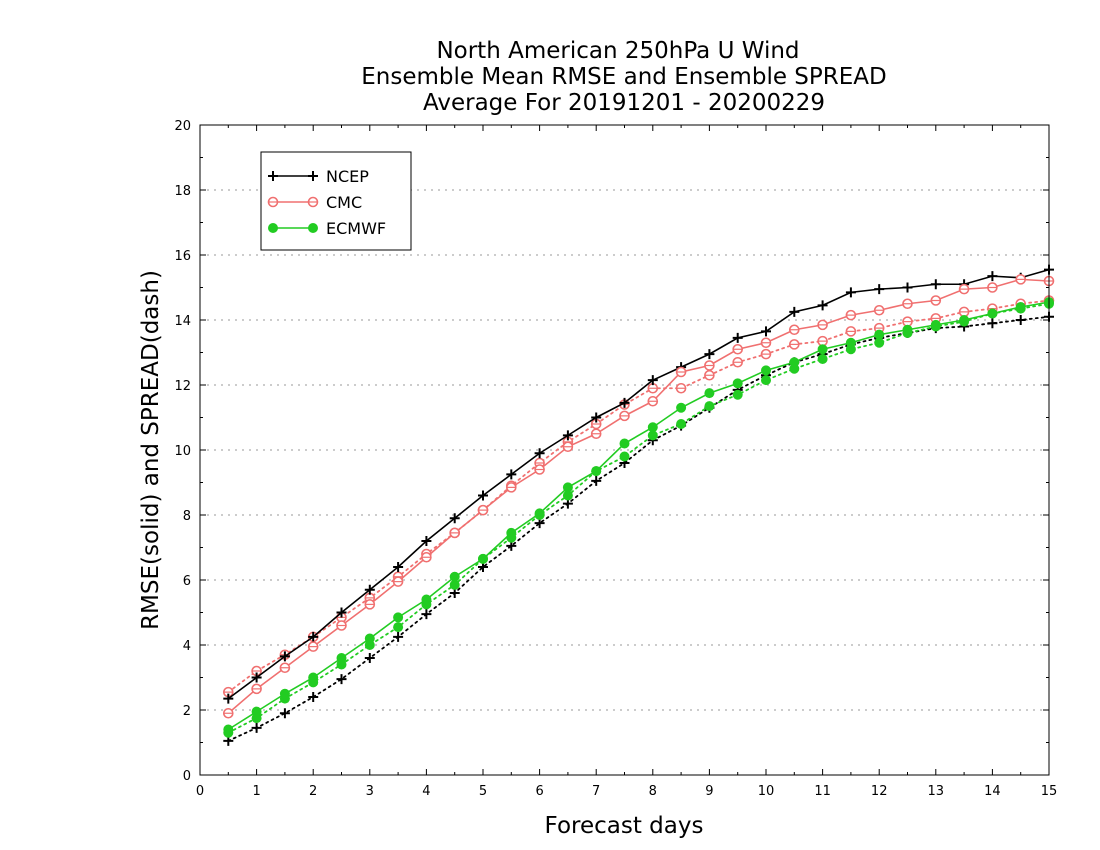  Describe the element at coordinates (182, 321) in the screenshot. I see `y-tick-label: 14` at that location.